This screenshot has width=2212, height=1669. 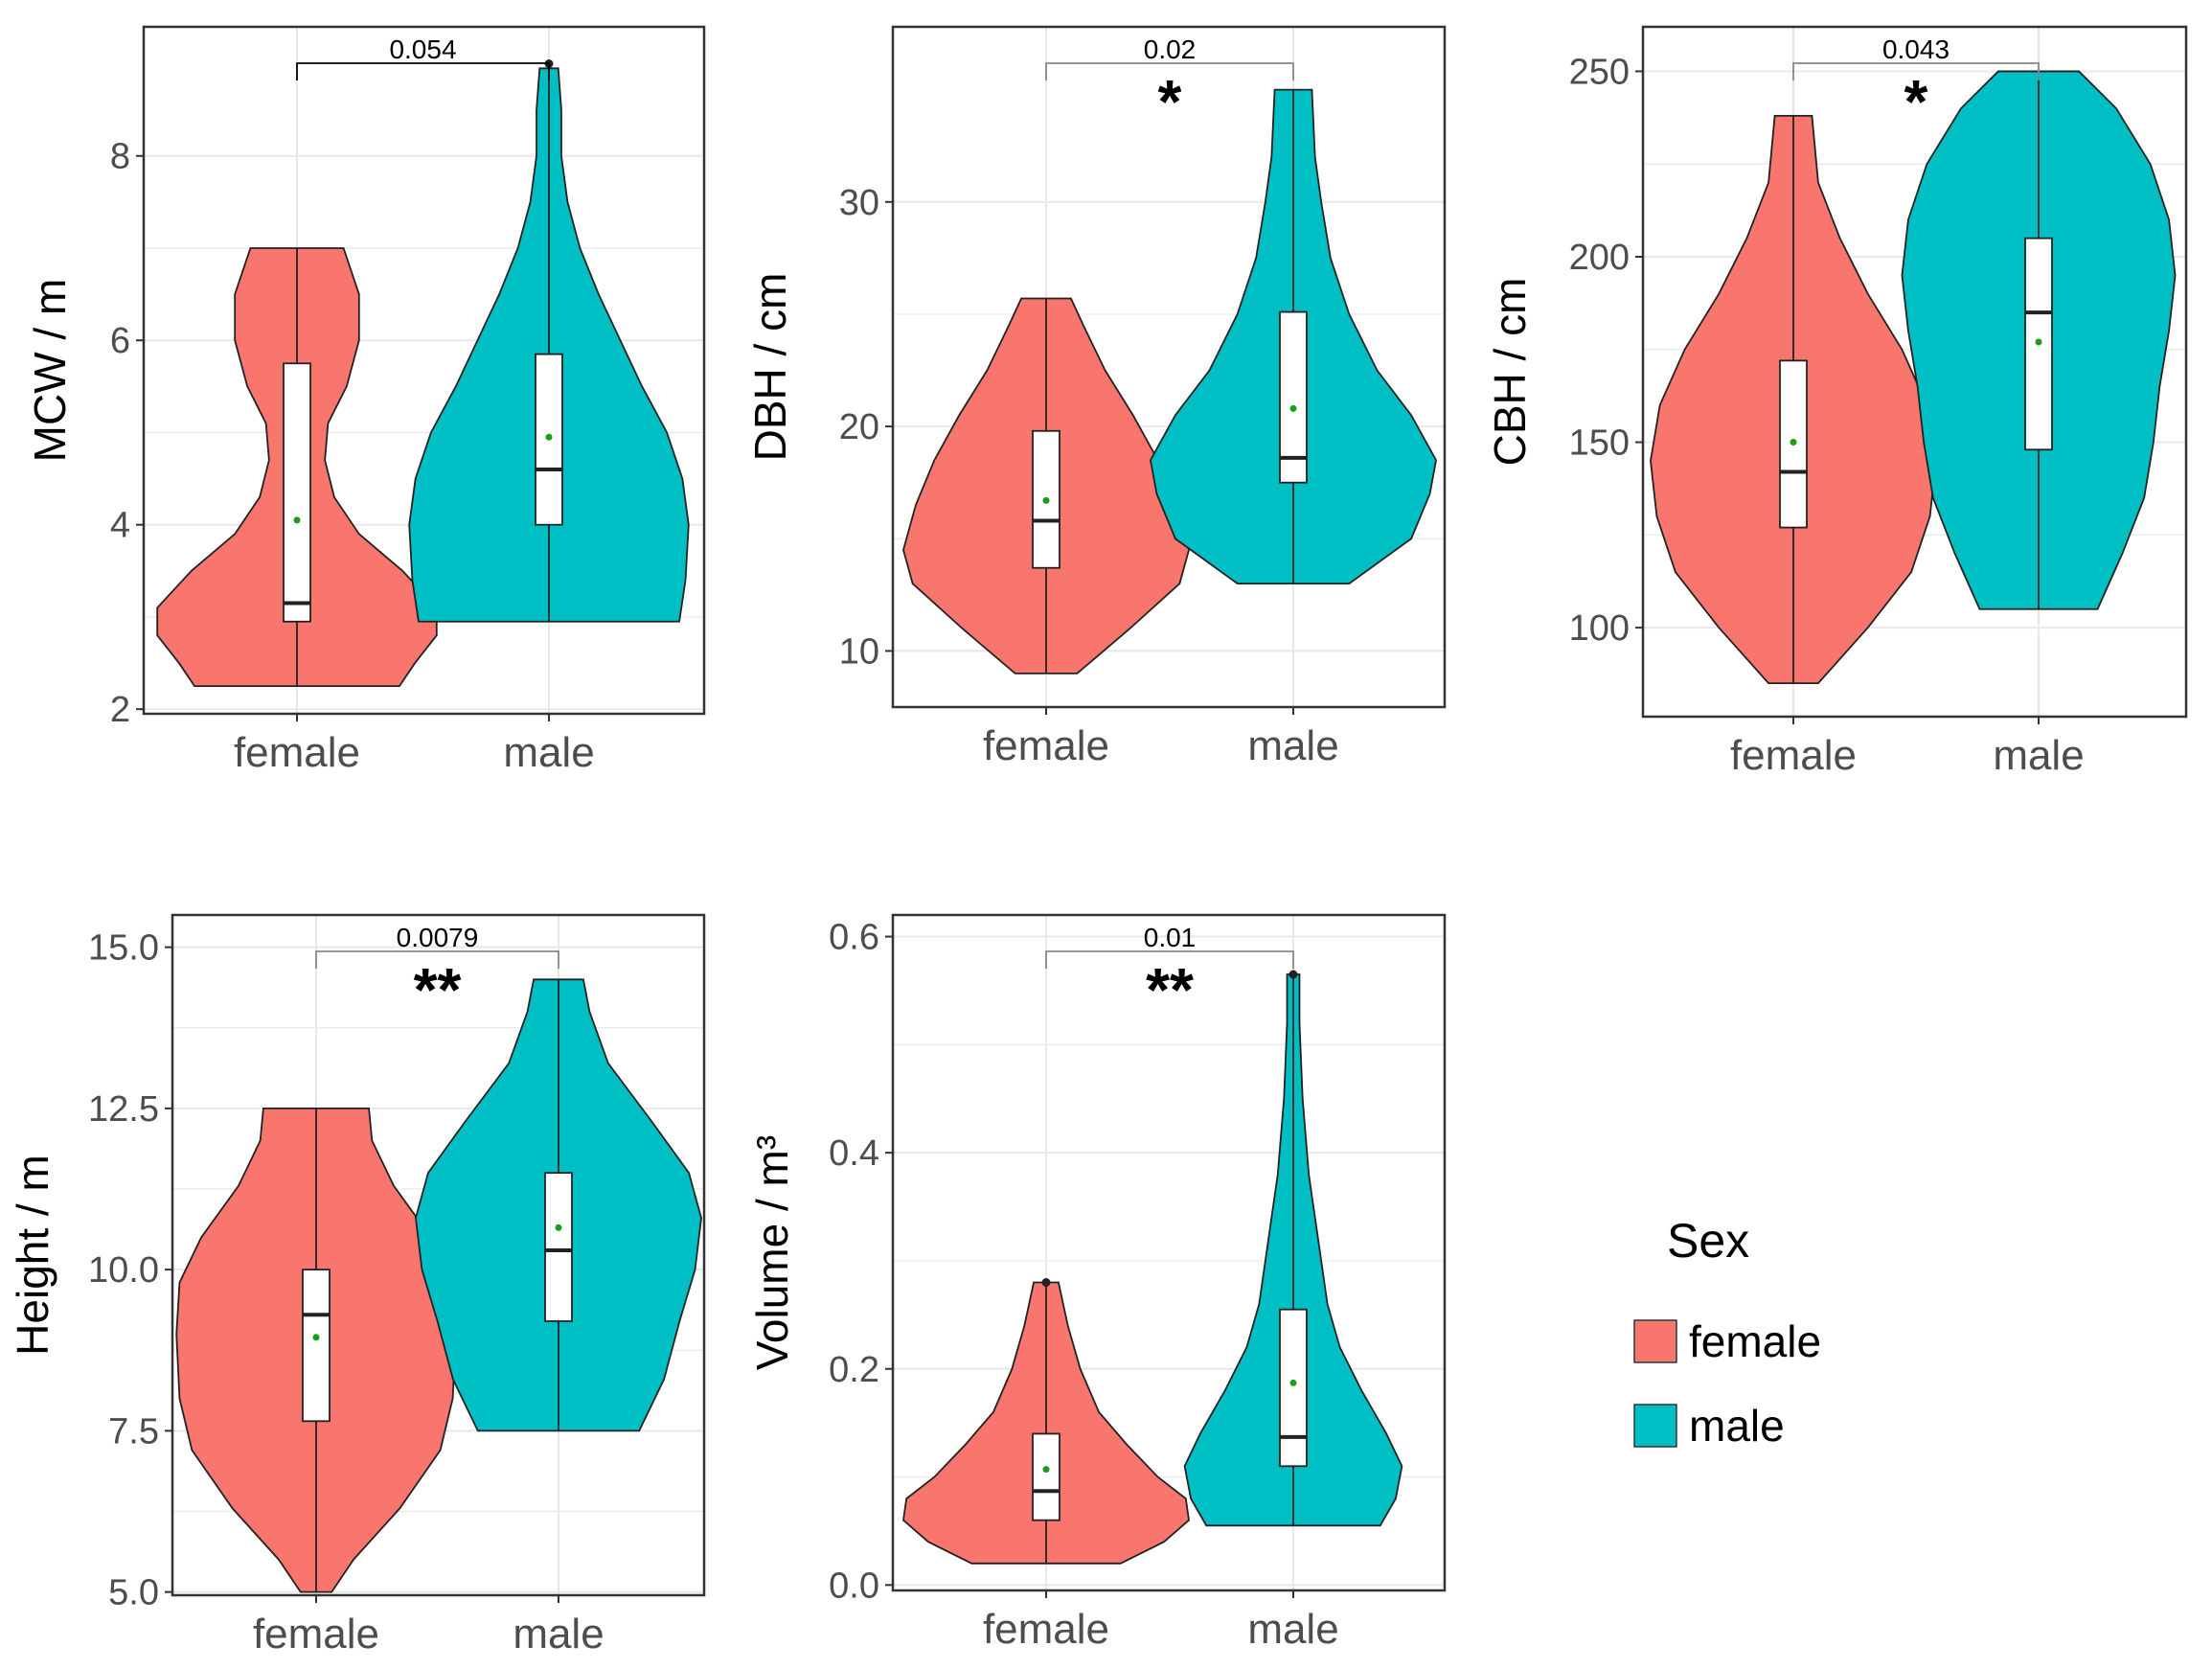 I want to click on legend-title: Sex, so click(x=1708, y=1241).